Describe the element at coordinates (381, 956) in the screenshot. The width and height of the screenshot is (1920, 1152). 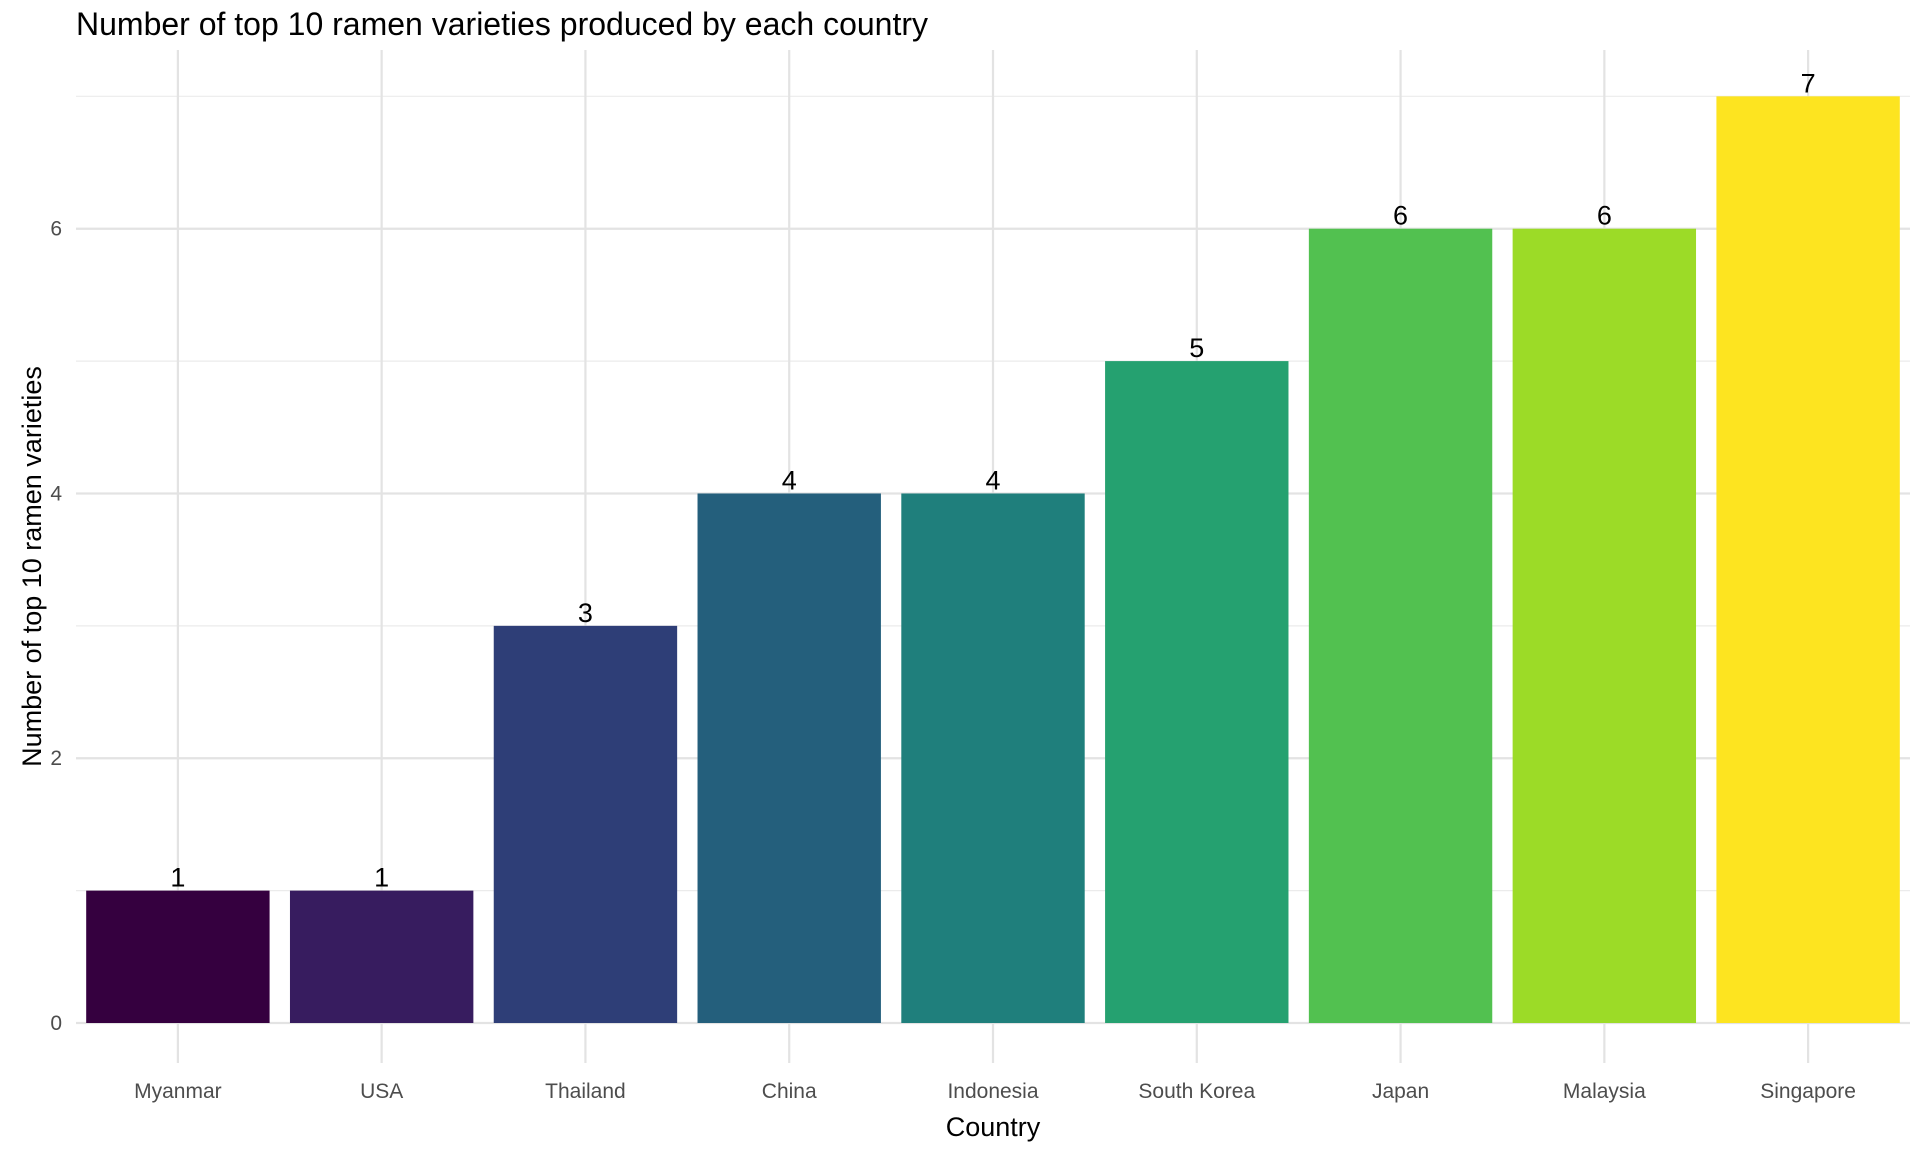
I see `bar-usa` at that location.